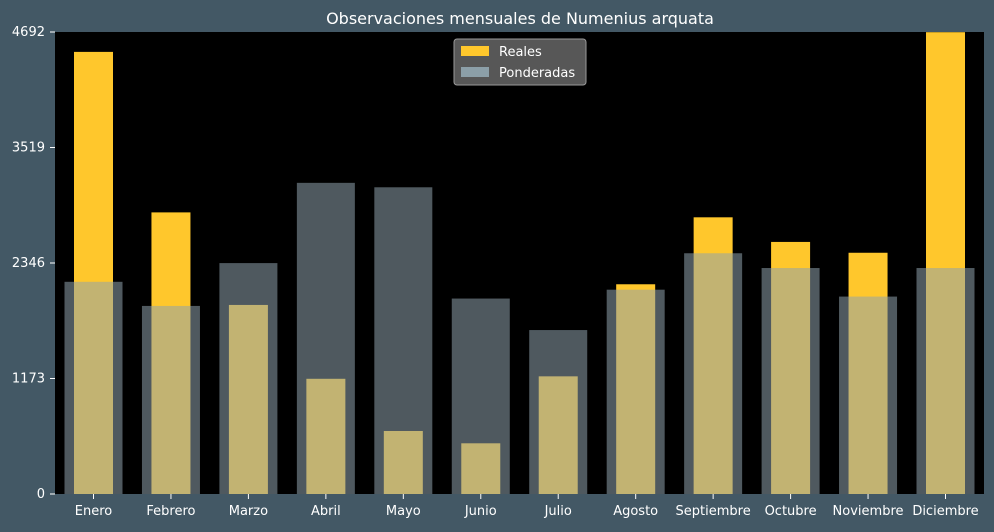 This screenshot has width=994, height=532. Describe the element at coordinates (635, 391) in the screenshot. I see `bar-ponderadas-agosto` at that location.